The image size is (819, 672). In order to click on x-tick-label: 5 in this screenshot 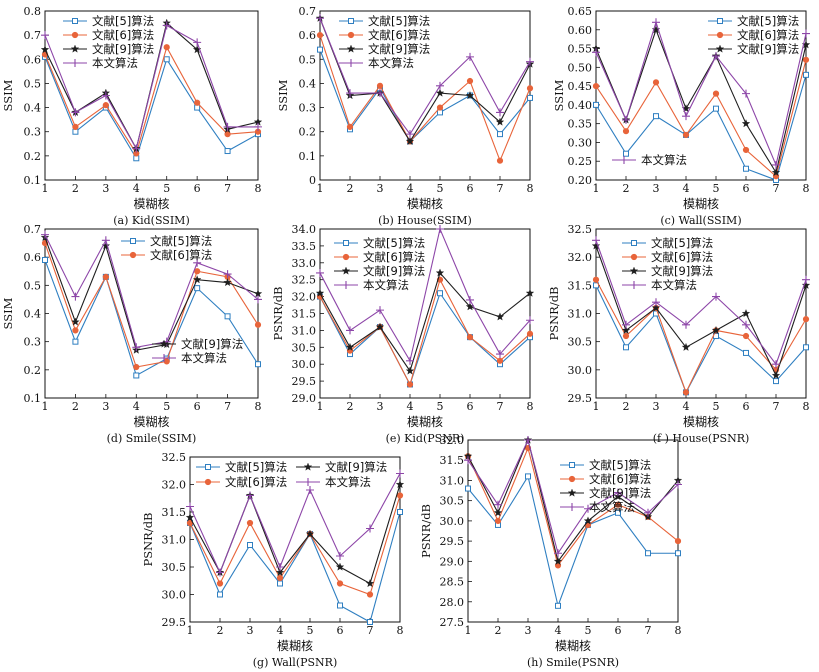, I will do `click(440, 406)`.